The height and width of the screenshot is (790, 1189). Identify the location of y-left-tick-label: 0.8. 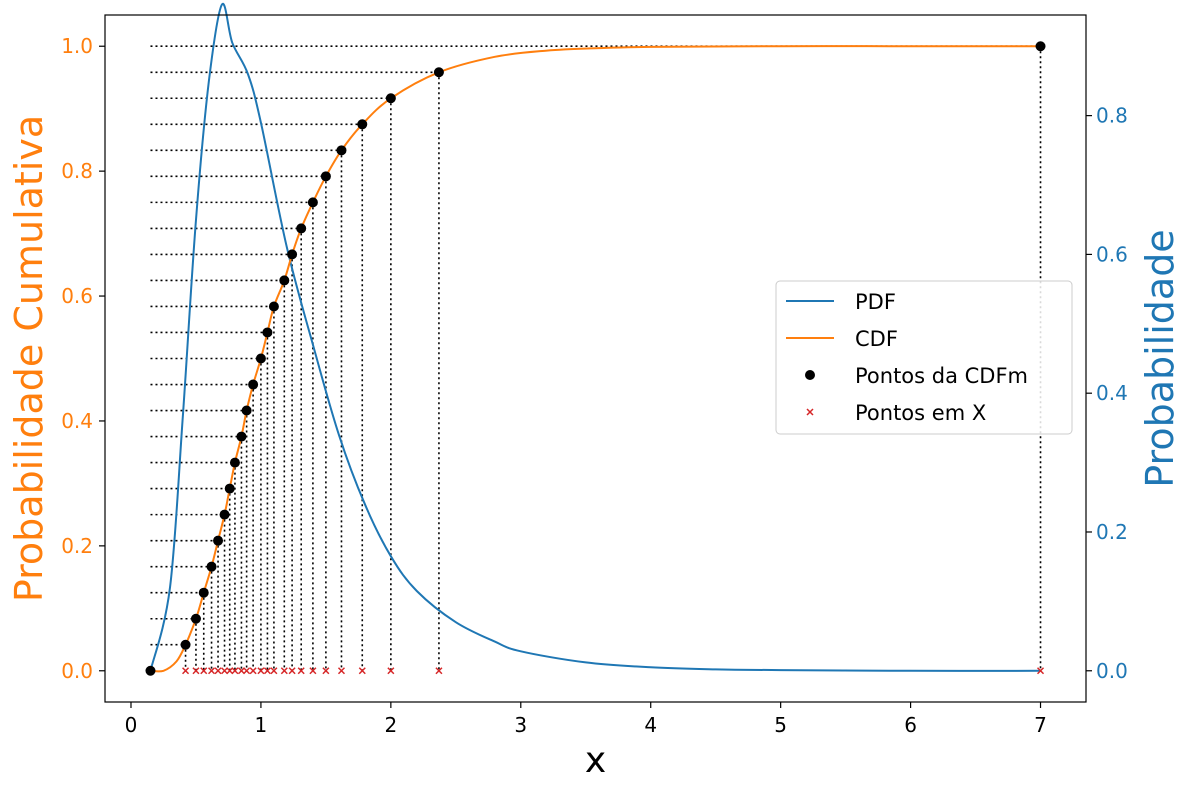
(77, 171).